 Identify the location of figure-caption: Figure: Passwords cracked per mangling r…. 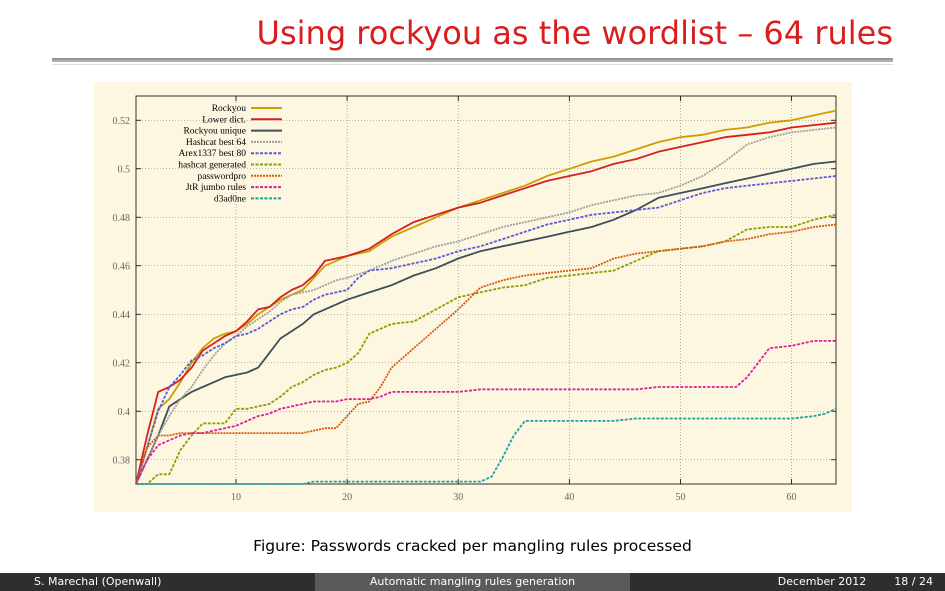
(472, 546).